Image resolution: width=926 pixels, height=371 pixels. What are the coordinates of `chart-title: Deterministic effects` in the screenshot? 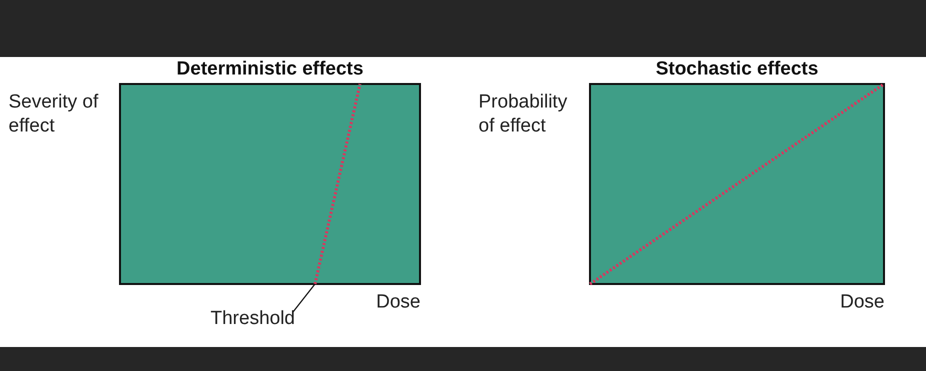 It's located at (270, 69).